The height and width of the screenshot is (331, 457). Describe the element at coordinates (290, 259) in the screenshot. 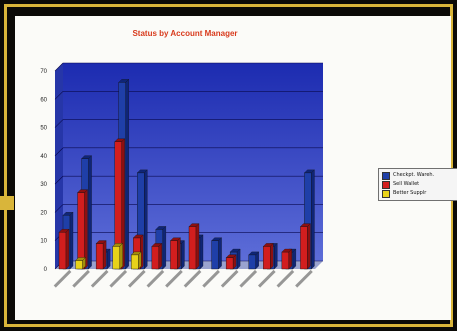

I see `bar-red-10-side` at that location.